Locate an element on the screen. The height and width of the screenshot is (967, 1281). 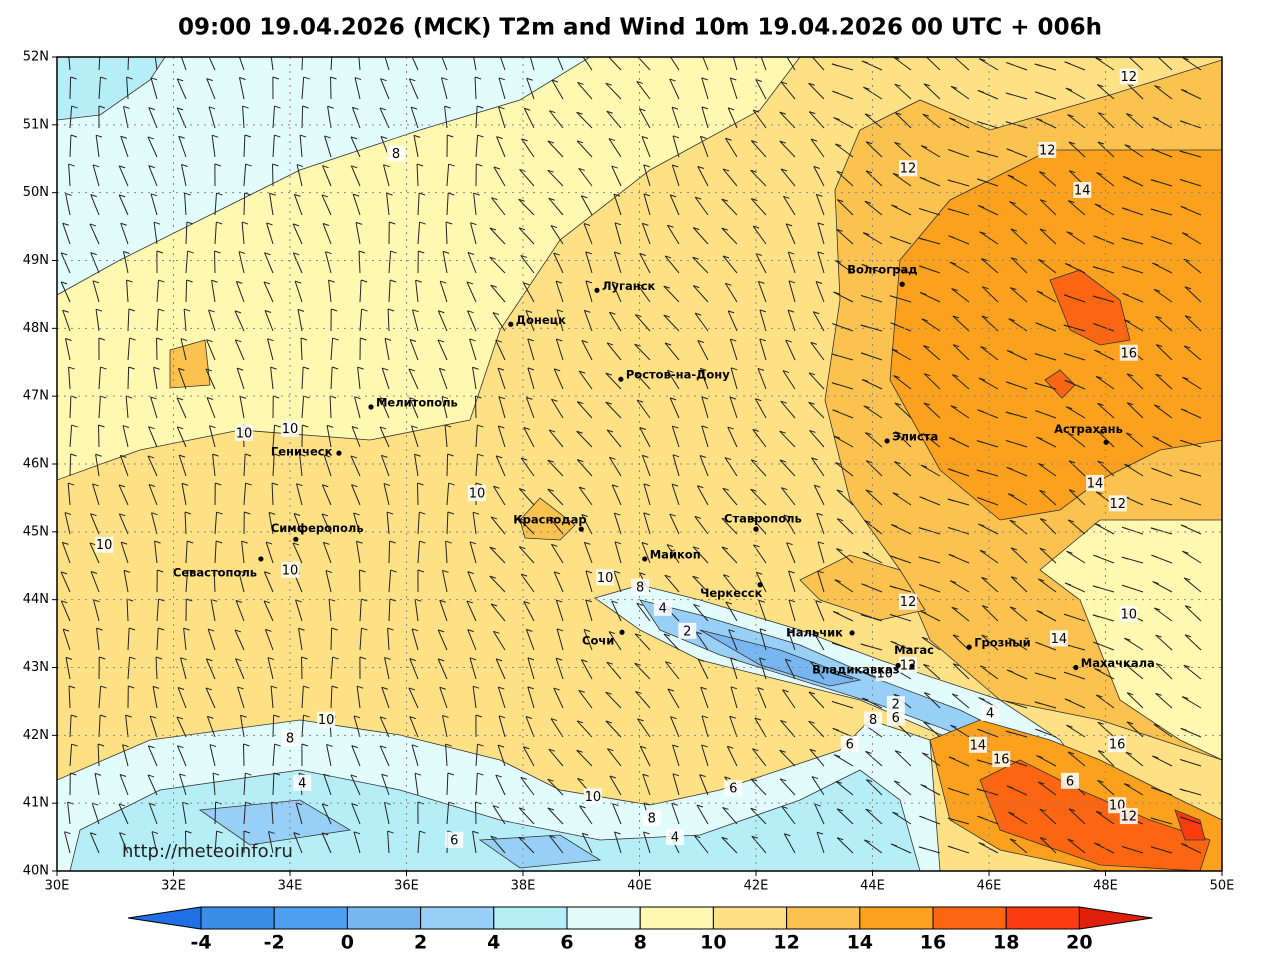
city-label: Мелитополь is located at coordinates (417, 403).